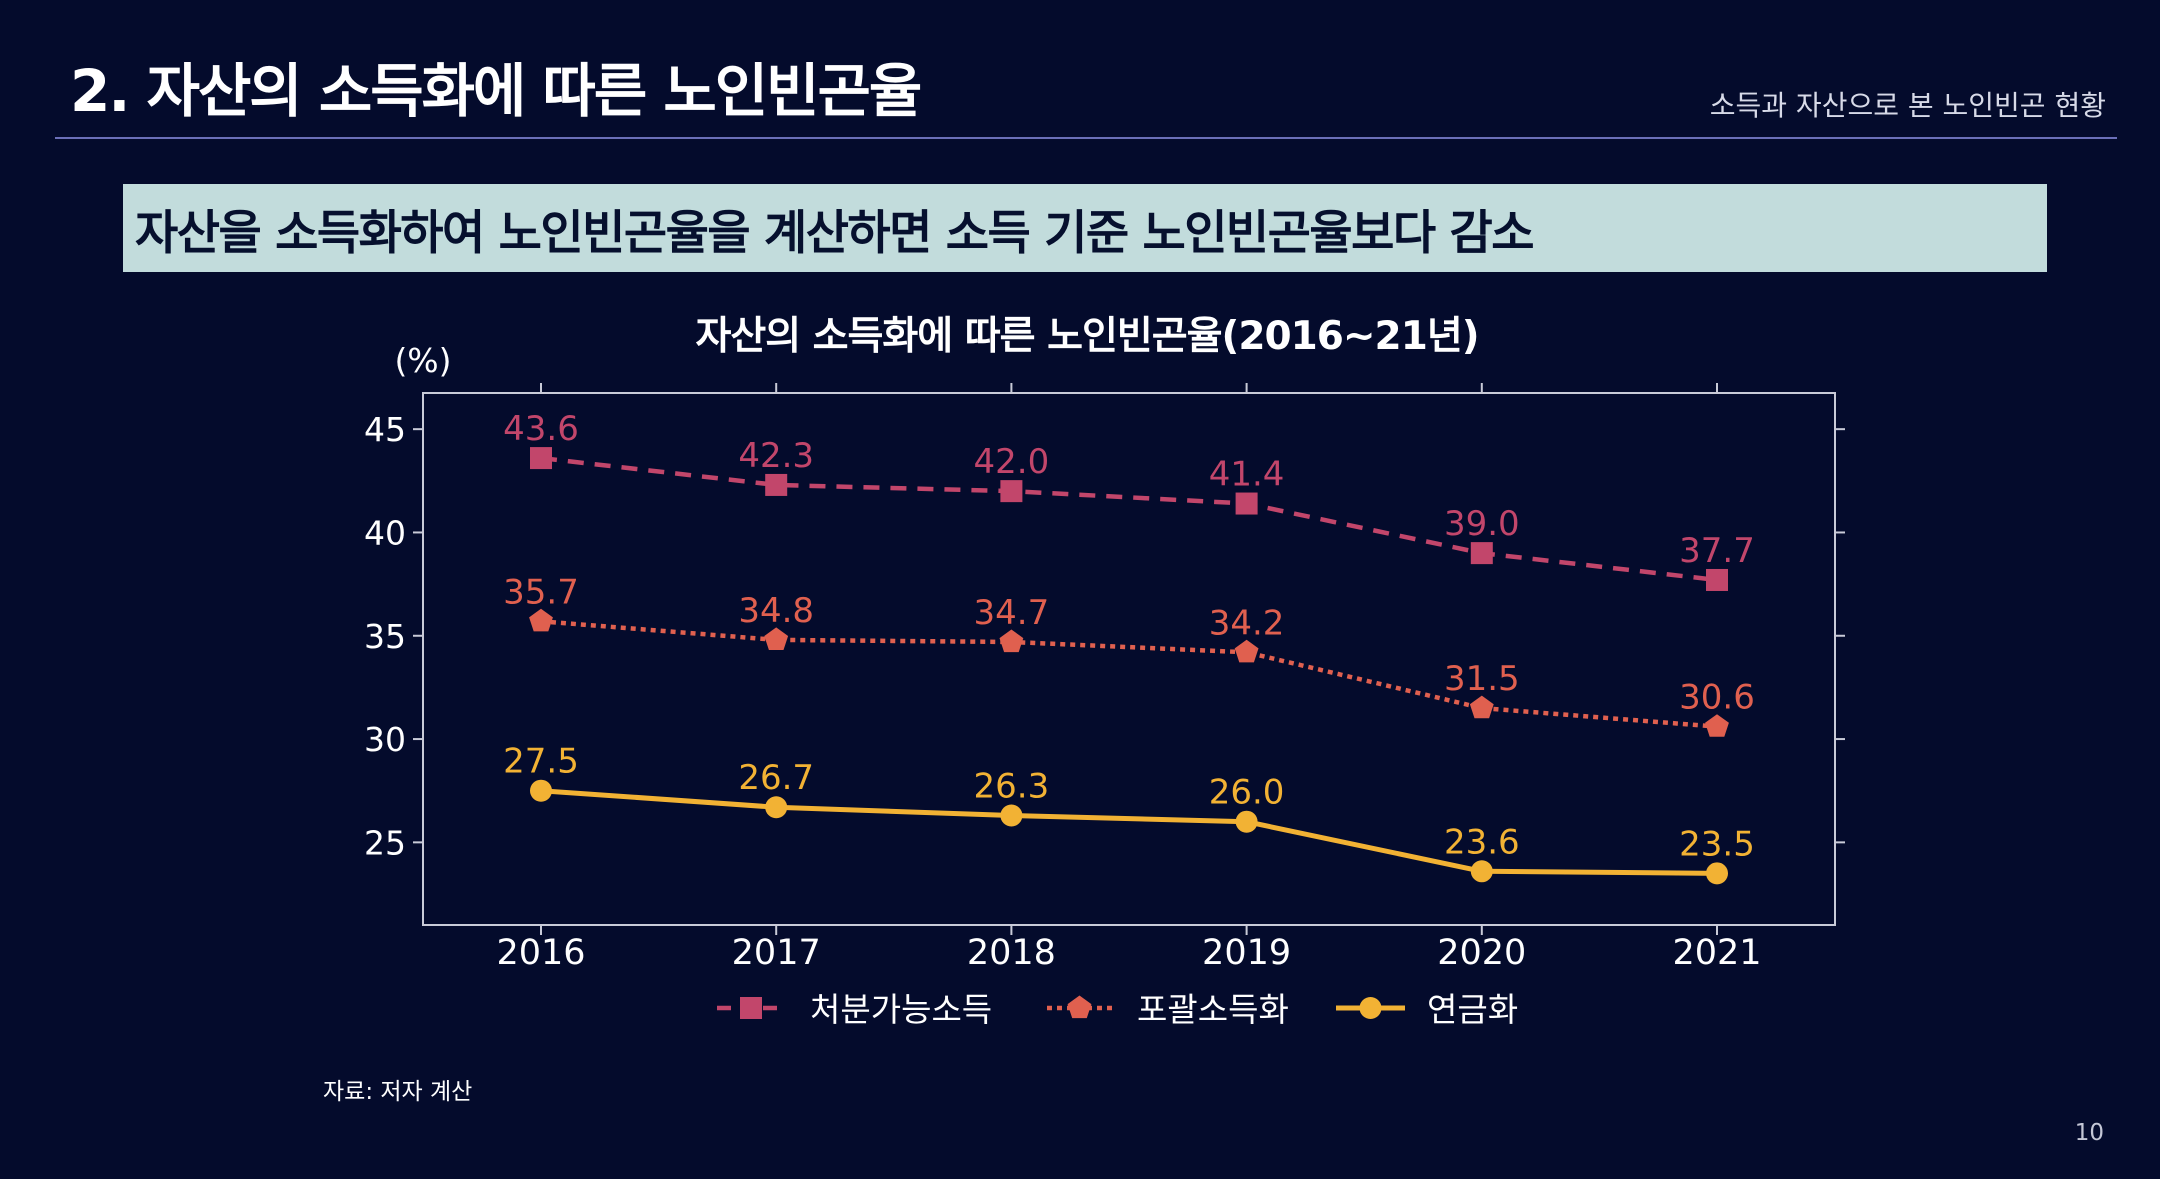 This screenshot has width=2160, height=1179. Describe the element at coordinates (1012, 462) in the screenshot. I see `data-label: 42.0` at that location.